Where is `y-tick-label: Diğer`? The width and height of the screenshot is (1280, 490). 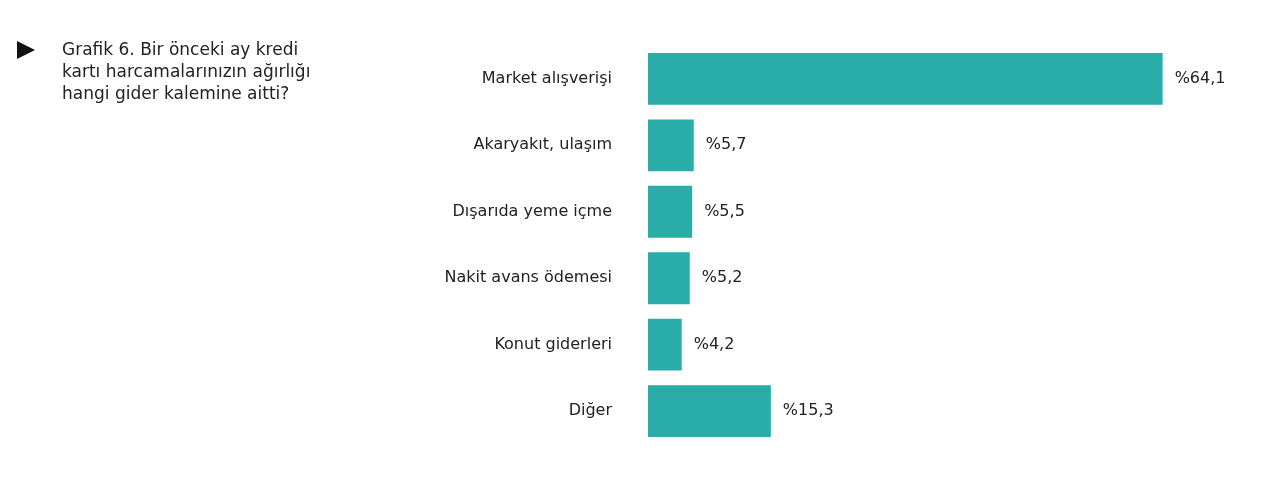
y-tick-label: Diğer is located at coordinates (590, 410).